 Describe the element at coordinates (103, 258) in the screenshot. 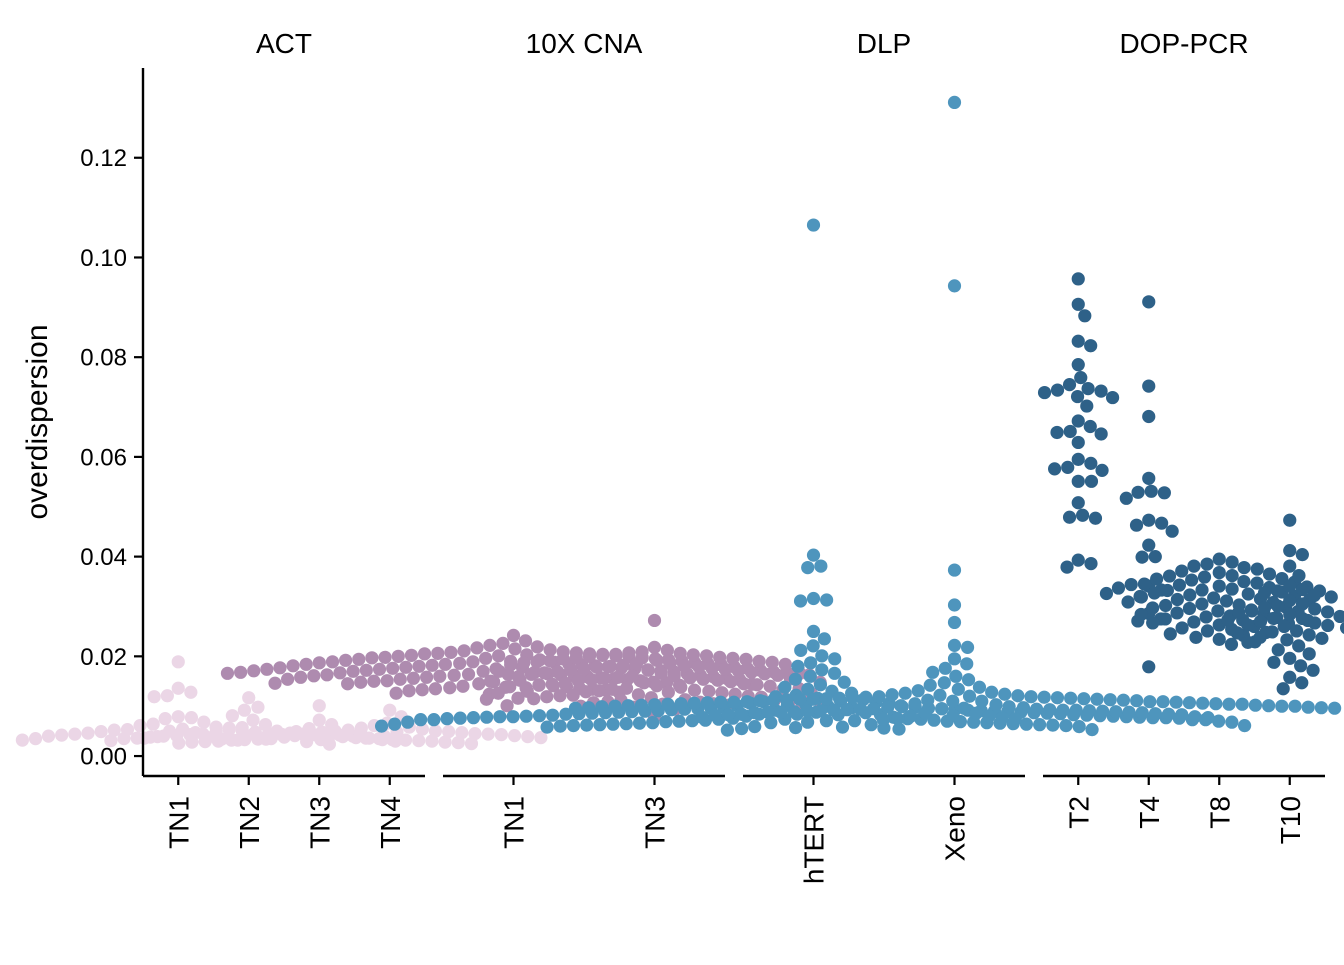

I see `y-tick-label: 0.10` at that location.